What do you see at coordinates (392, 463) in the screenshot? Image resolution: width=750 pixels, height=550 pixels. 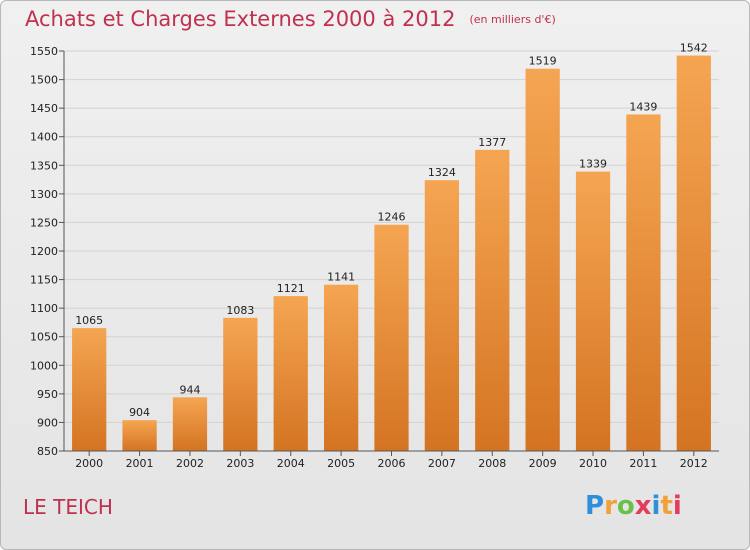 I see `x-tick-label: 2006` at bounding box center [392, 463].